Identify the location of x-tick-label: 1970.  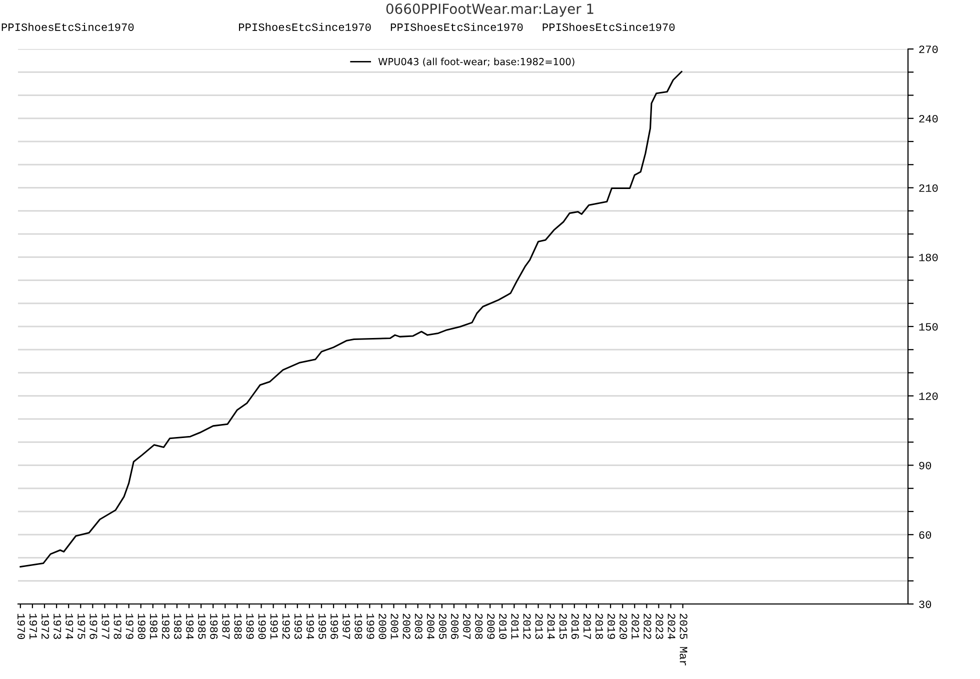
(21, 627).